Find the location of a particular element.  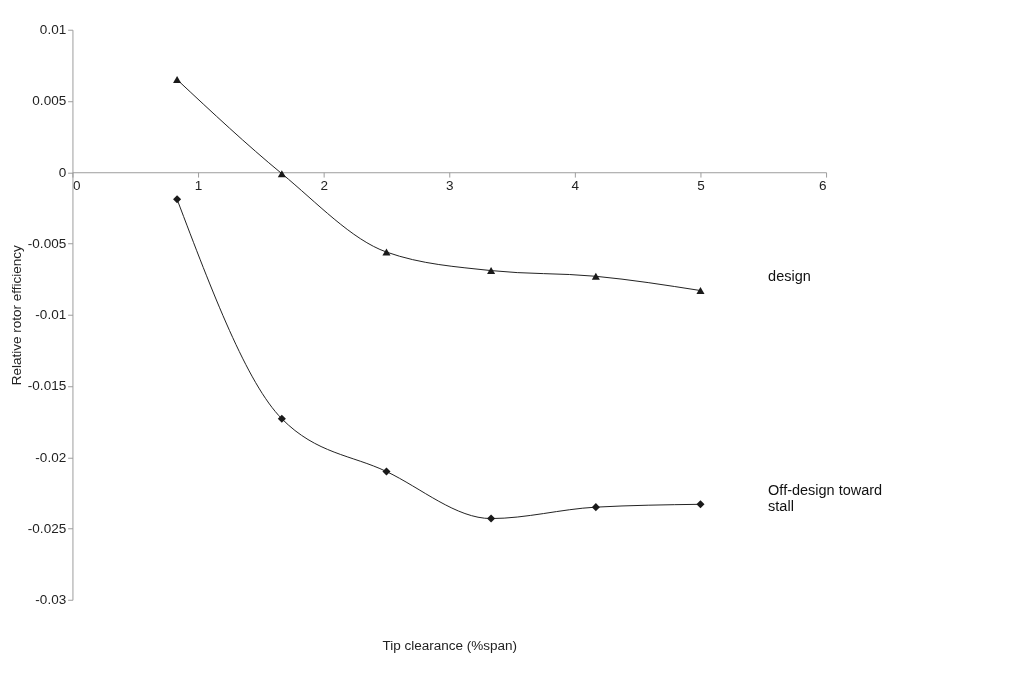

x-tick-label: 5 is located at coordinates (701, 186).